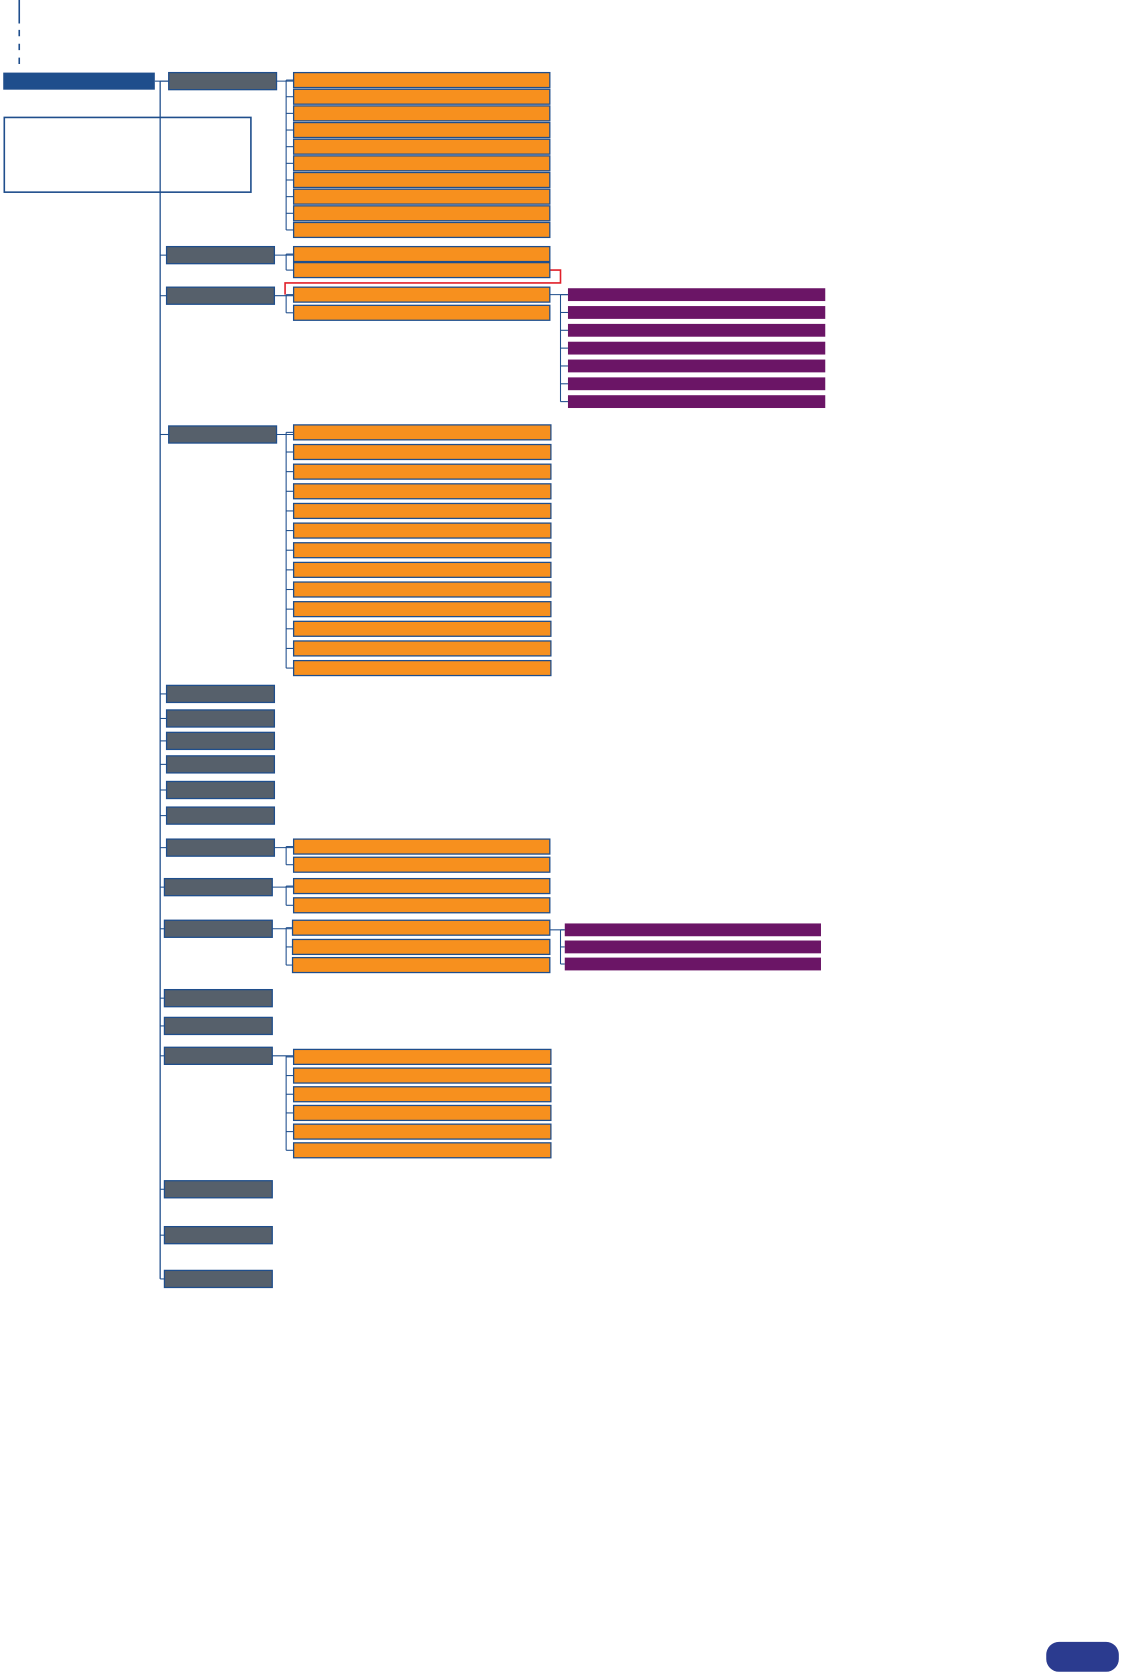  I want to click on note-box, so click(127, 154).